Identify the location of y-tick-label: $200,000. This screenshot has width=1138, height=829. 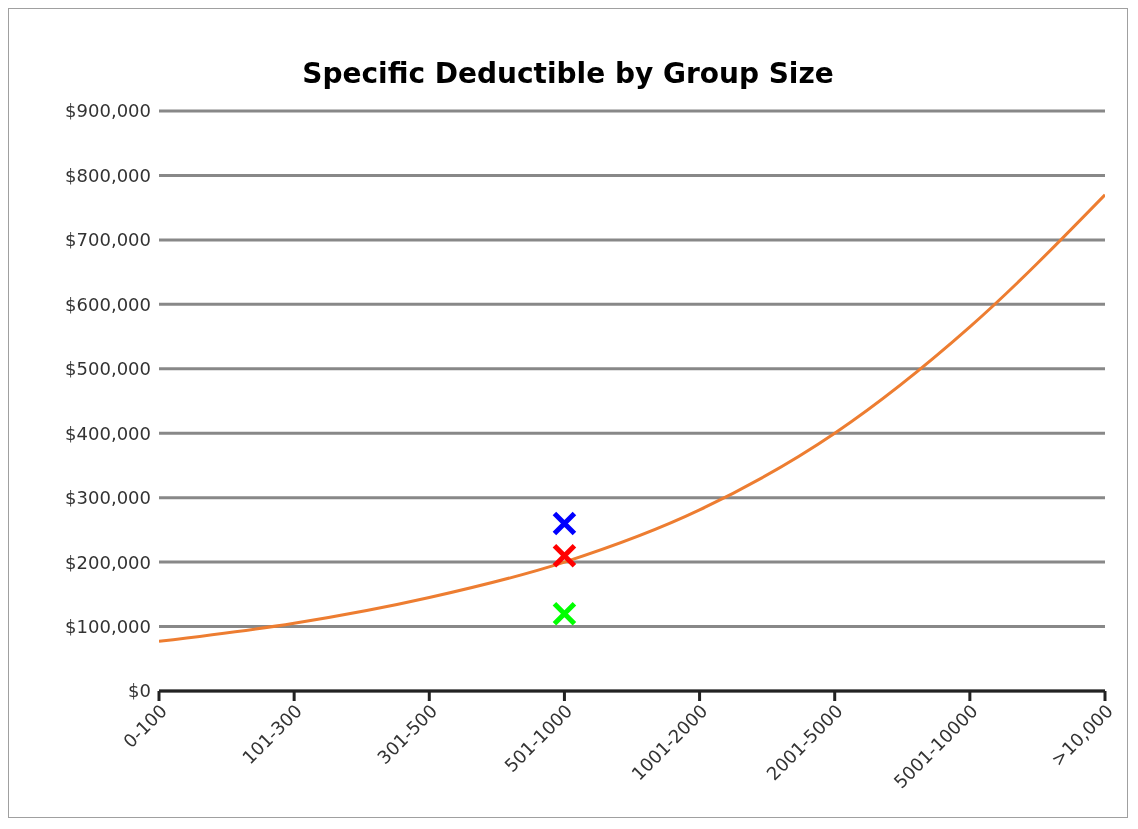
(108, 562).